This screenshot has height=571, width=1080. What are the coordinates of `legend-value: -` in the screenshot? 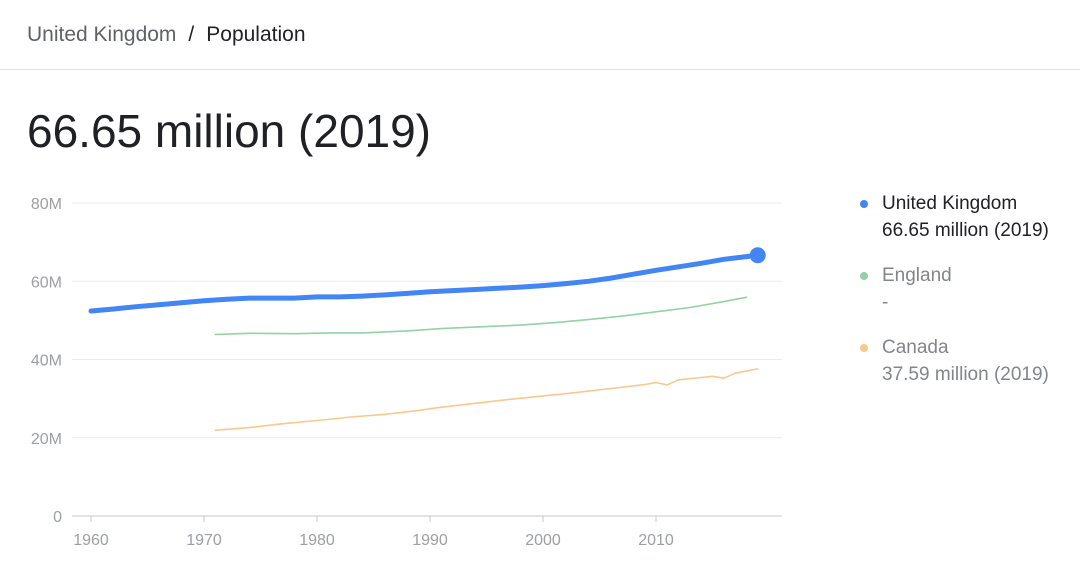 It's located at (885, 302).